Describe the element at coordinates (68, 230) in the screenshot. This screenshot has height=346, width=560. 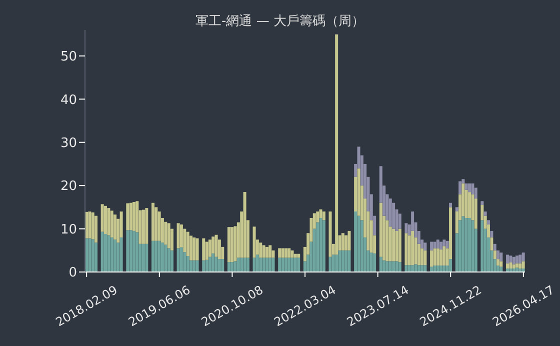
I see `y-tick-label: 10` at that location.